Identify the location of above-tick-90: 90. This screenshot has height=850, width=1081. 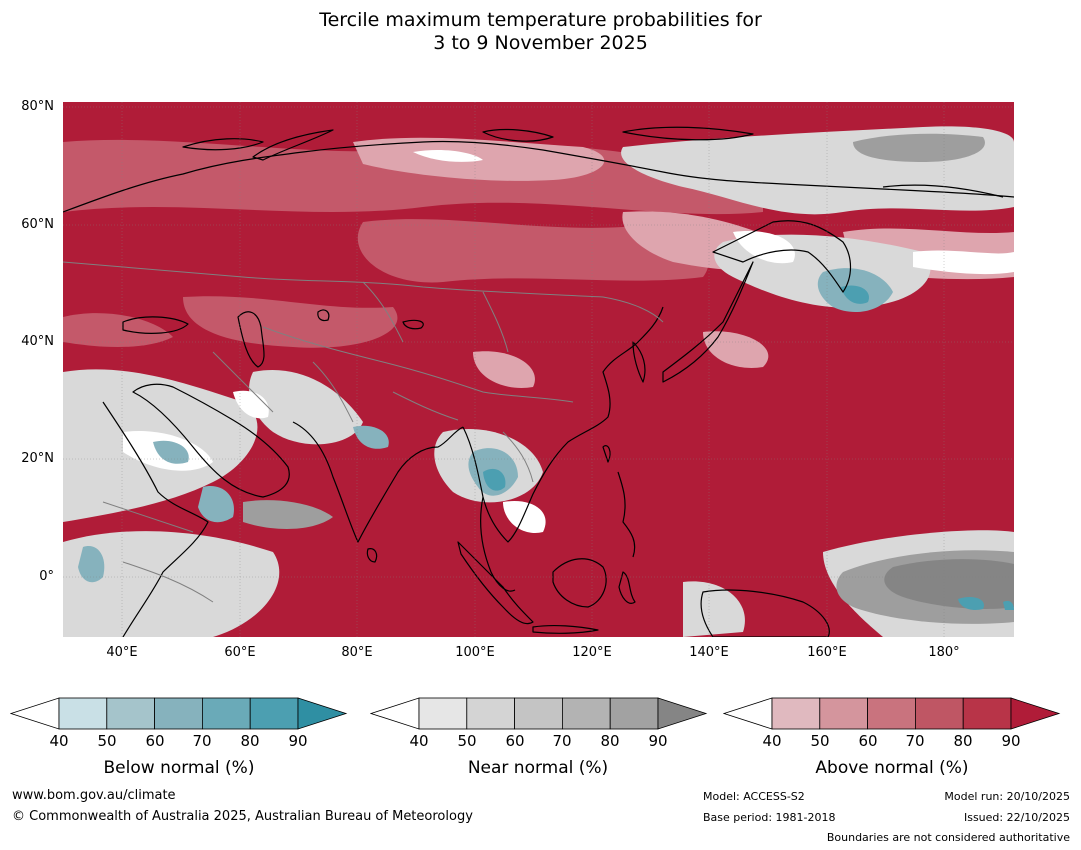
(1011, 741).